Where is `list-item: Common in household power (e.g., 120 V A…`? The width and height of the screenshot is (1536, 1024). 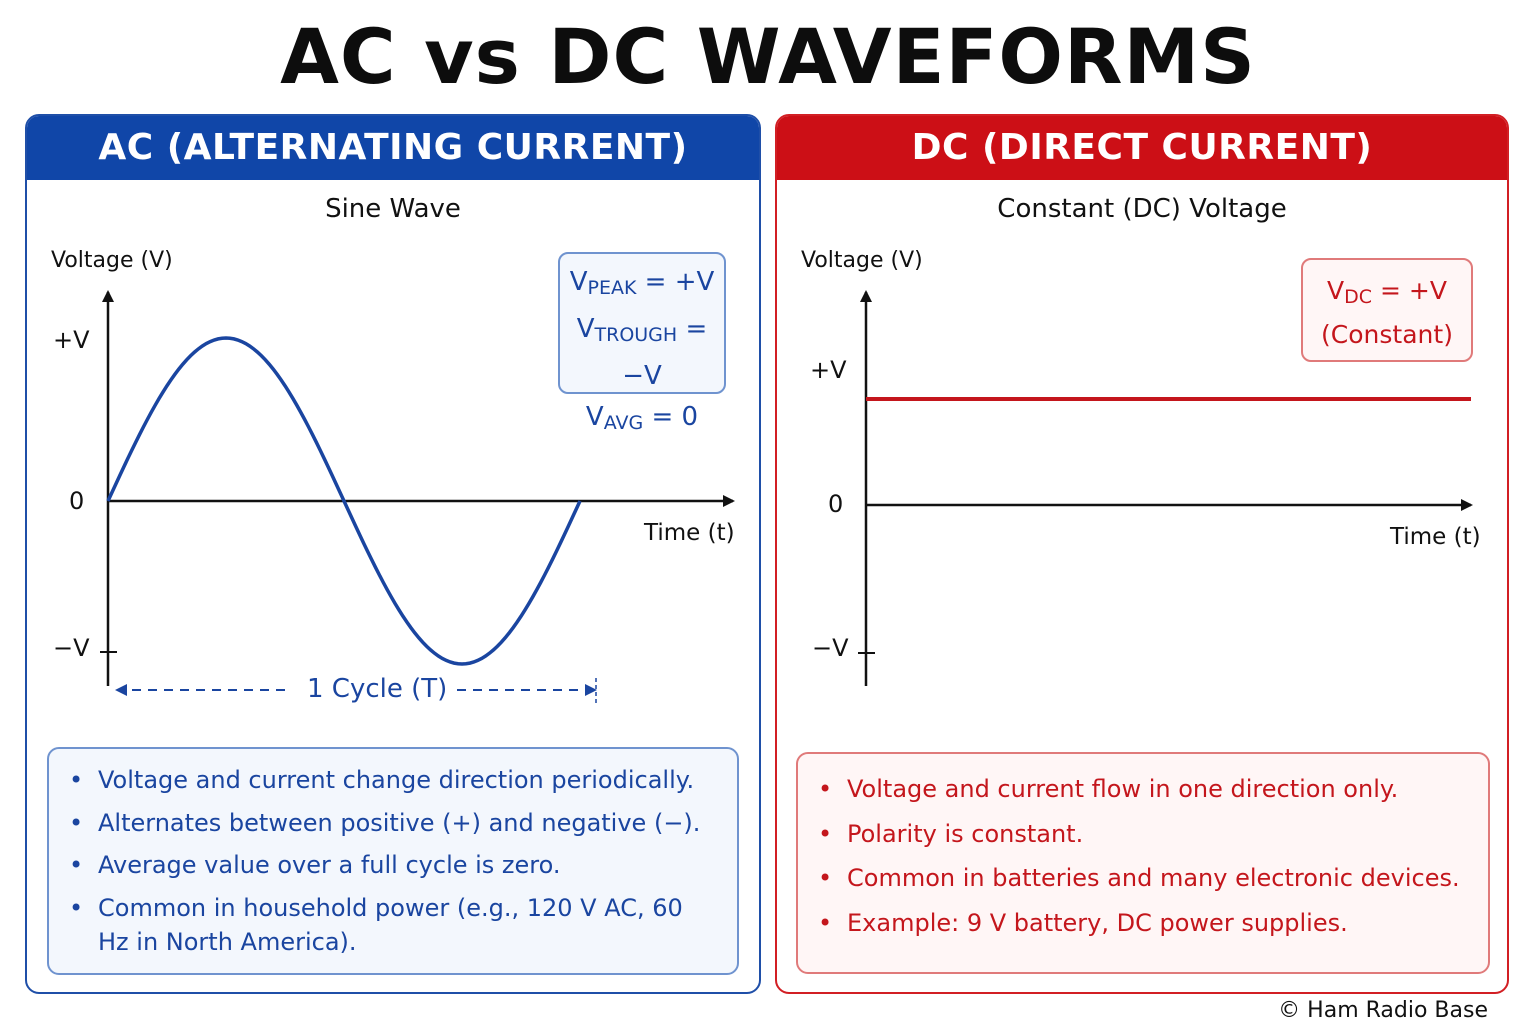
list-item: Common in household power (e.g., 120 V A… is located at coordinates (393, 925).